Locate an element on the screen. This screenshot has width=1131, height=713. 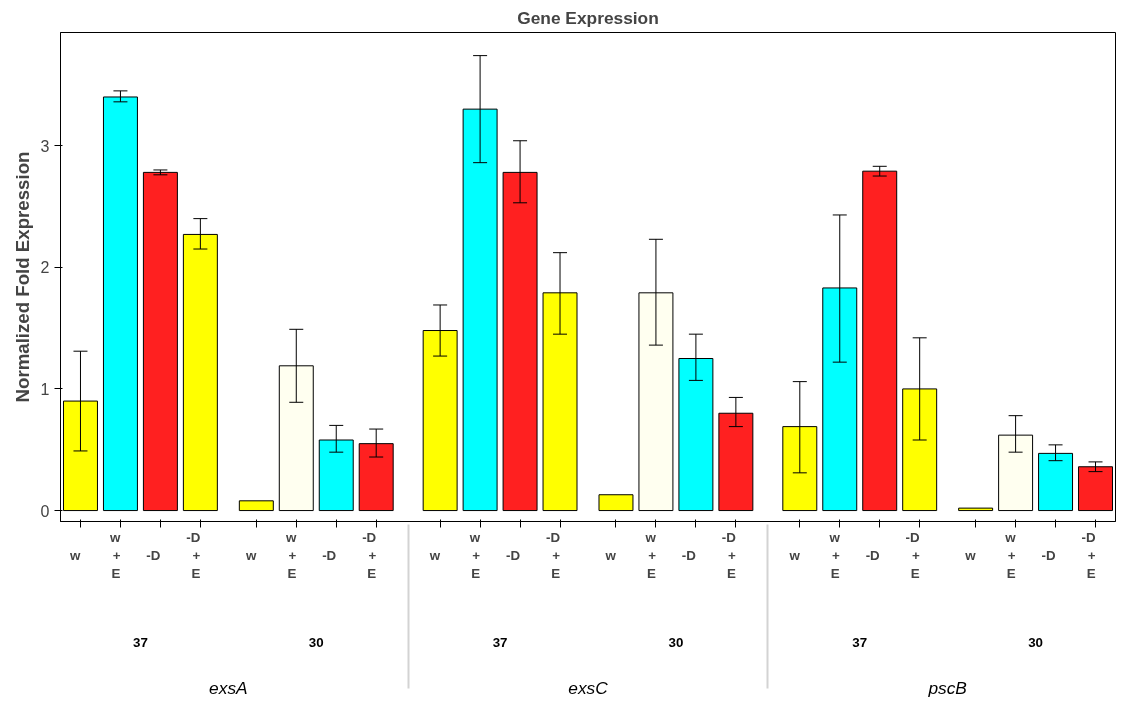
text: exsC is located at coordinates (588, 687).